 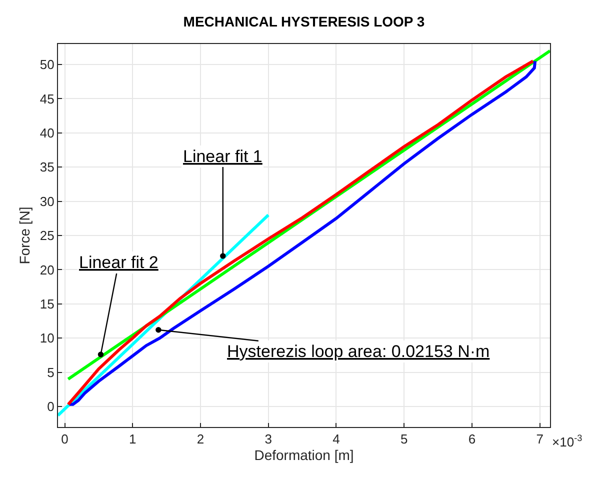 What do you see at coordinates (404, 439) in the screenshot?
I see `x-tick-label: 5` at bounding box center [404, 439].